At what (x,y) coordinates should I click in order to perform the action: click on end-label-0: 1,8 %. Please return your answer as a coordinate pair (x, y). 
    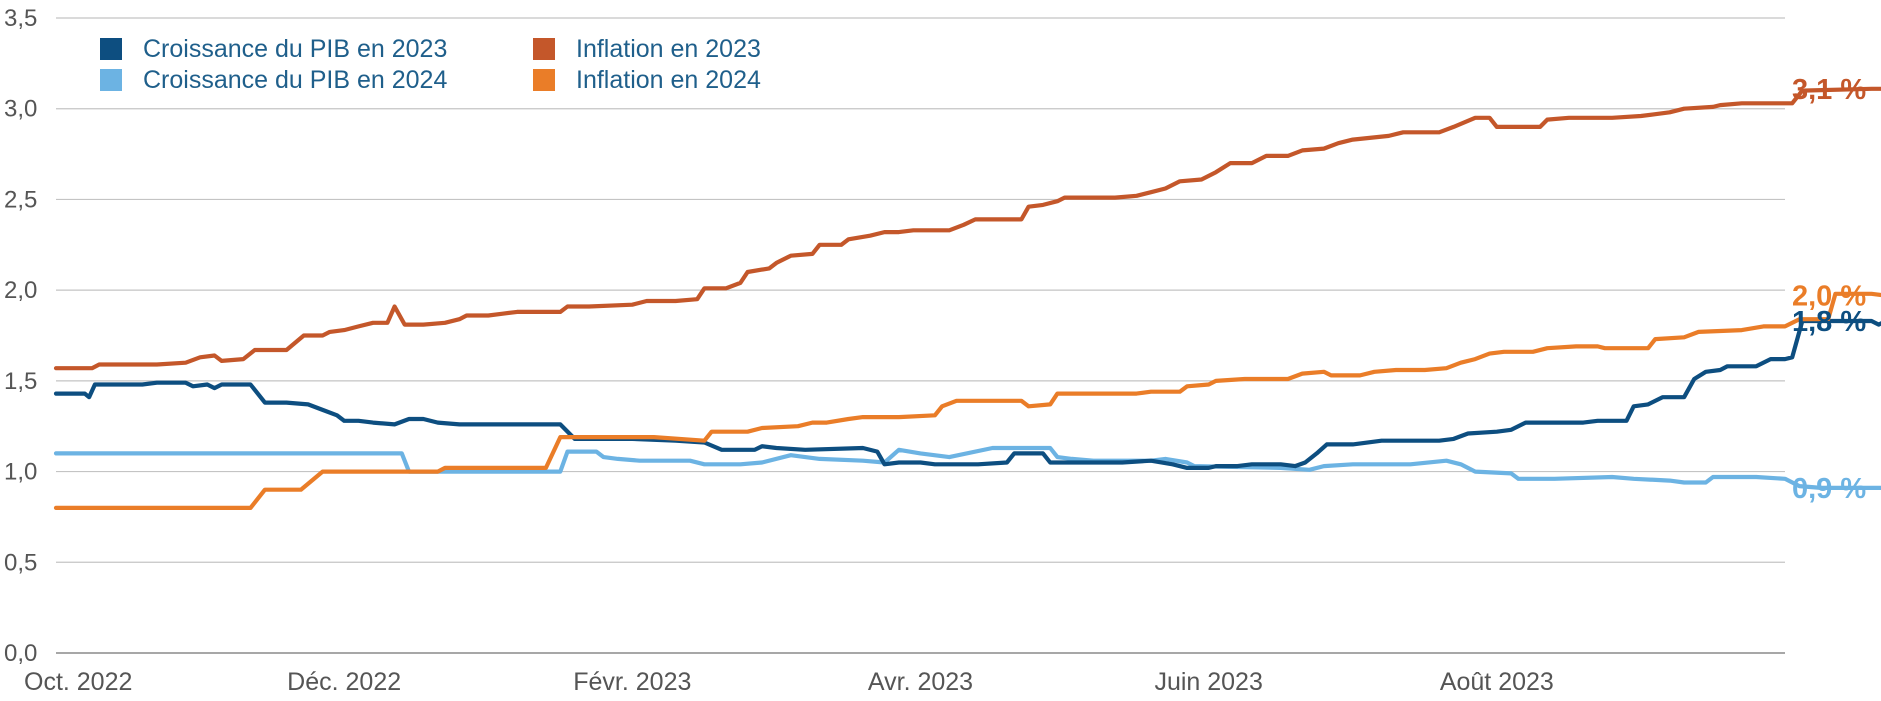
    Looking at the image, I should click on (1829, 322).